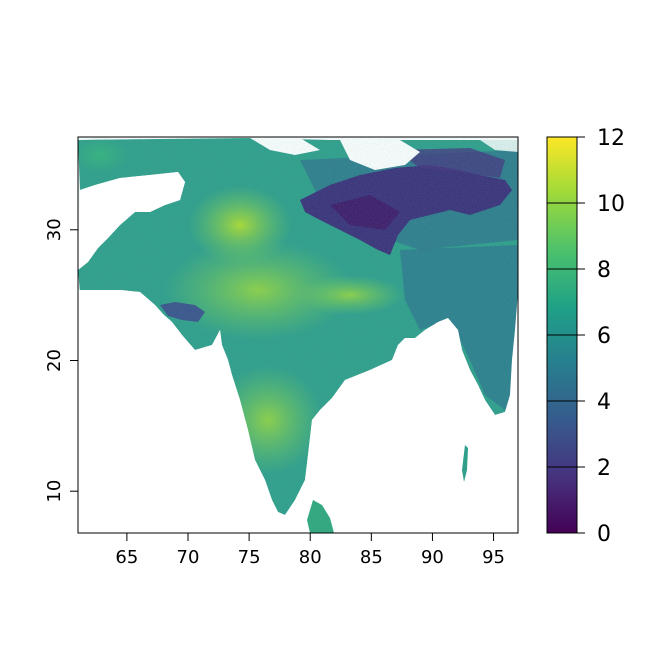 This screenshot has height=672, width=672. Describe the element at coordinates (432, 557) in the screenshot. I see `x-tick-label: 90` at that location.